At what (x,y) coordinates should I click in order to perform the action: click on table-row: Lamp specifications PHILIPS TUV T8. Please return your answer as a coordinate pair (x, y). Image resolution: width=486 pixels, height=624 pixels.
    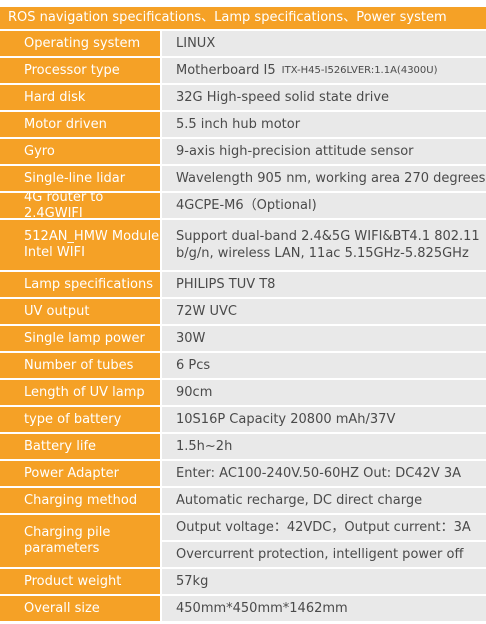
    Looking at the image, I should click on (243, 284).